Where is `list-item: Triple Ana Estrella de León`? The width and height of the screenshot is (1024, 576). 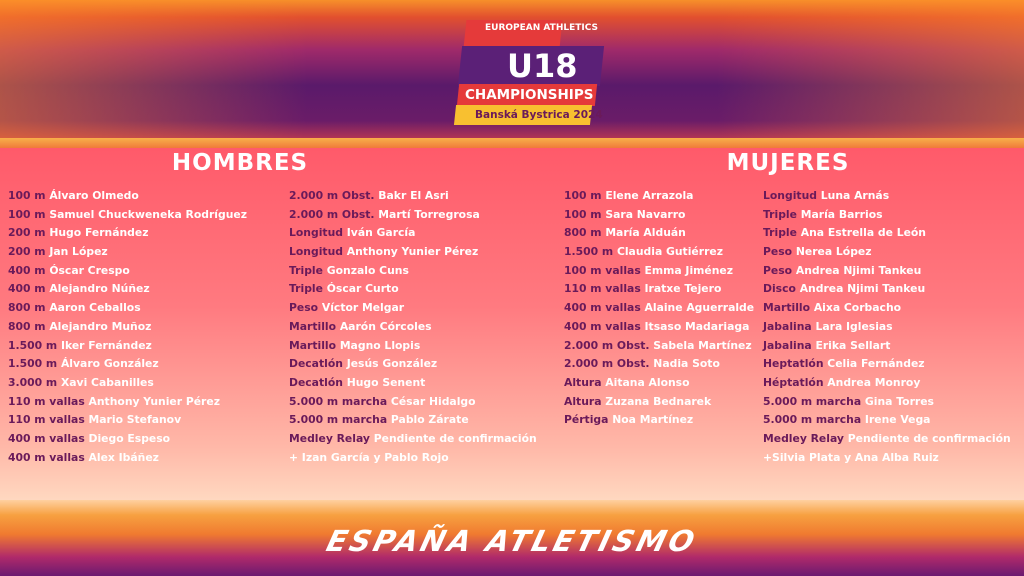
list-item: Triple Ana Estrella de León is located at coordinates (887, 233).